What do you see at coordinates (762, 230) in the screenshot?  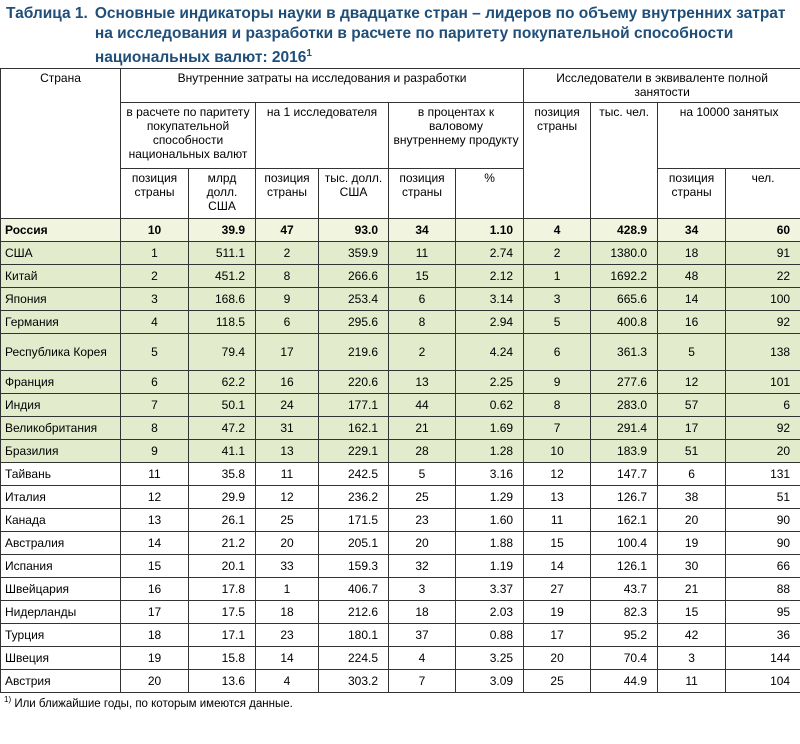 I see `value-cell: 60` at bounding box center [762, 230].